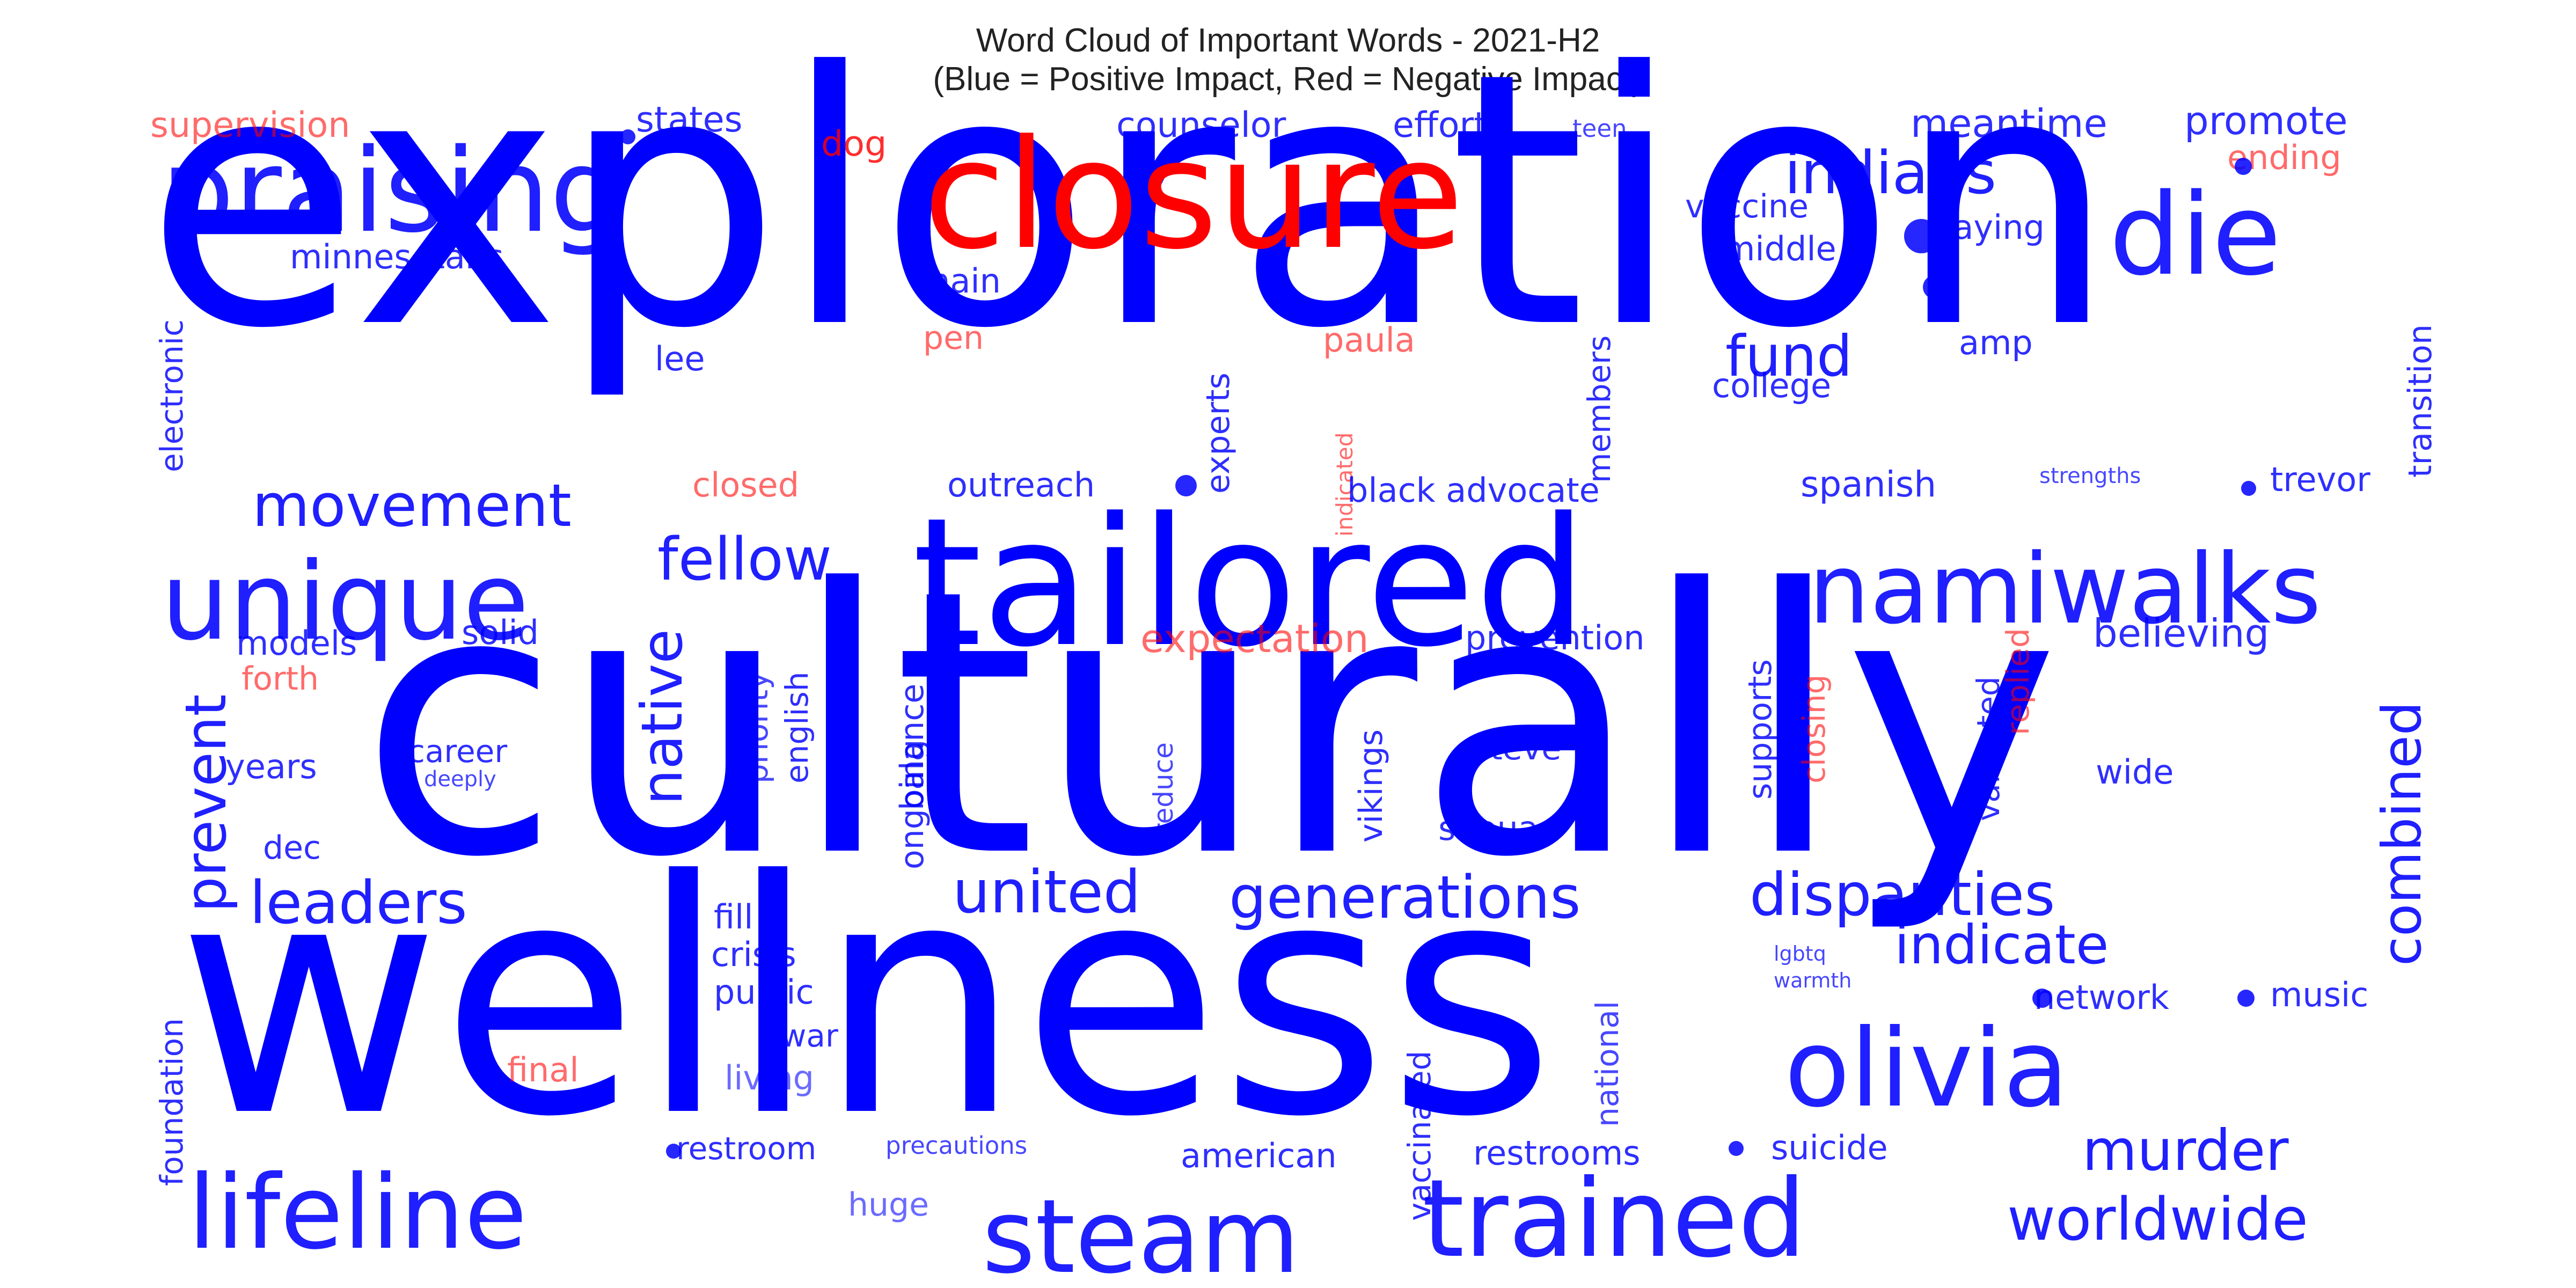 This screenshot has height=1288, width=2576. Describe the element at coordinates (1344, 485) in the screenshot. I see `word-indicated: indicated` at that location.